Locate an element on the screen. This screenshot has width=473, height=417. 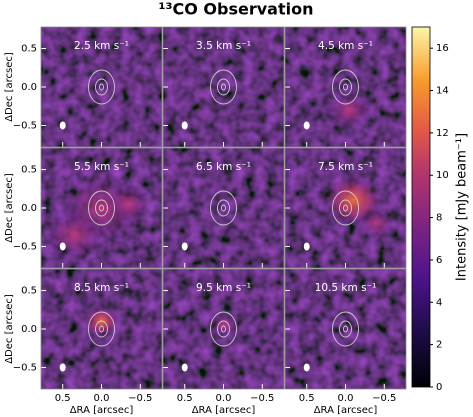
panel-label: 10.5 km s⁻¹ is located at coordinates (346, 288).